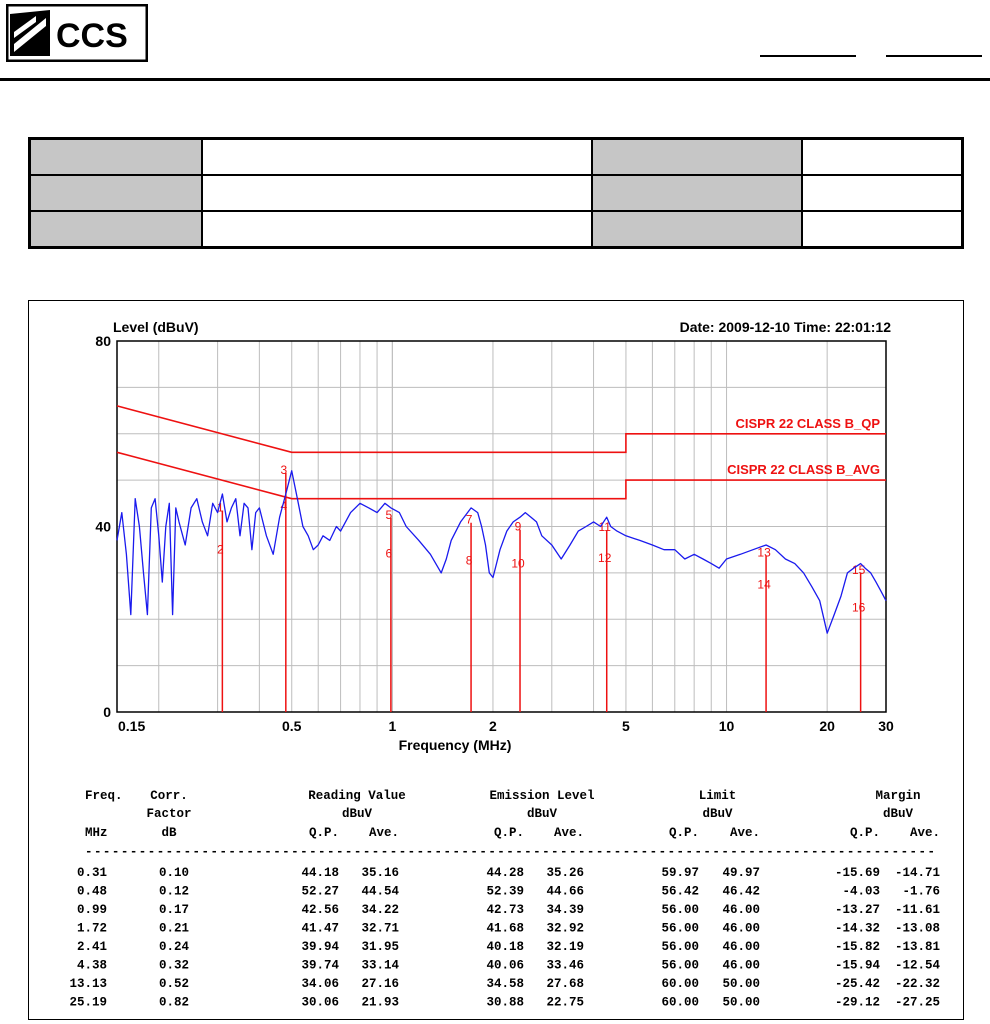  Describe the element at coordinates (320, 984) in the screenshot. I see `table-data-cell: 34.06` at that location.